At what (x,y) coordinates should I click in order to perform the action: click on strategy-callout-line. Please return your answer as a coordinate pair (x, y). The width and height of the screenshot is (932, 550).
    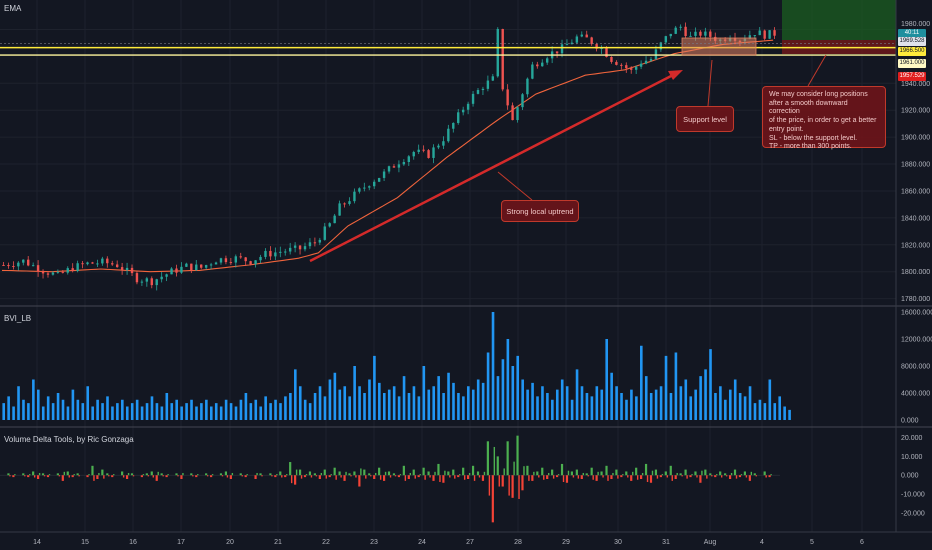
    Looking at the image, I should click on (817, 70).